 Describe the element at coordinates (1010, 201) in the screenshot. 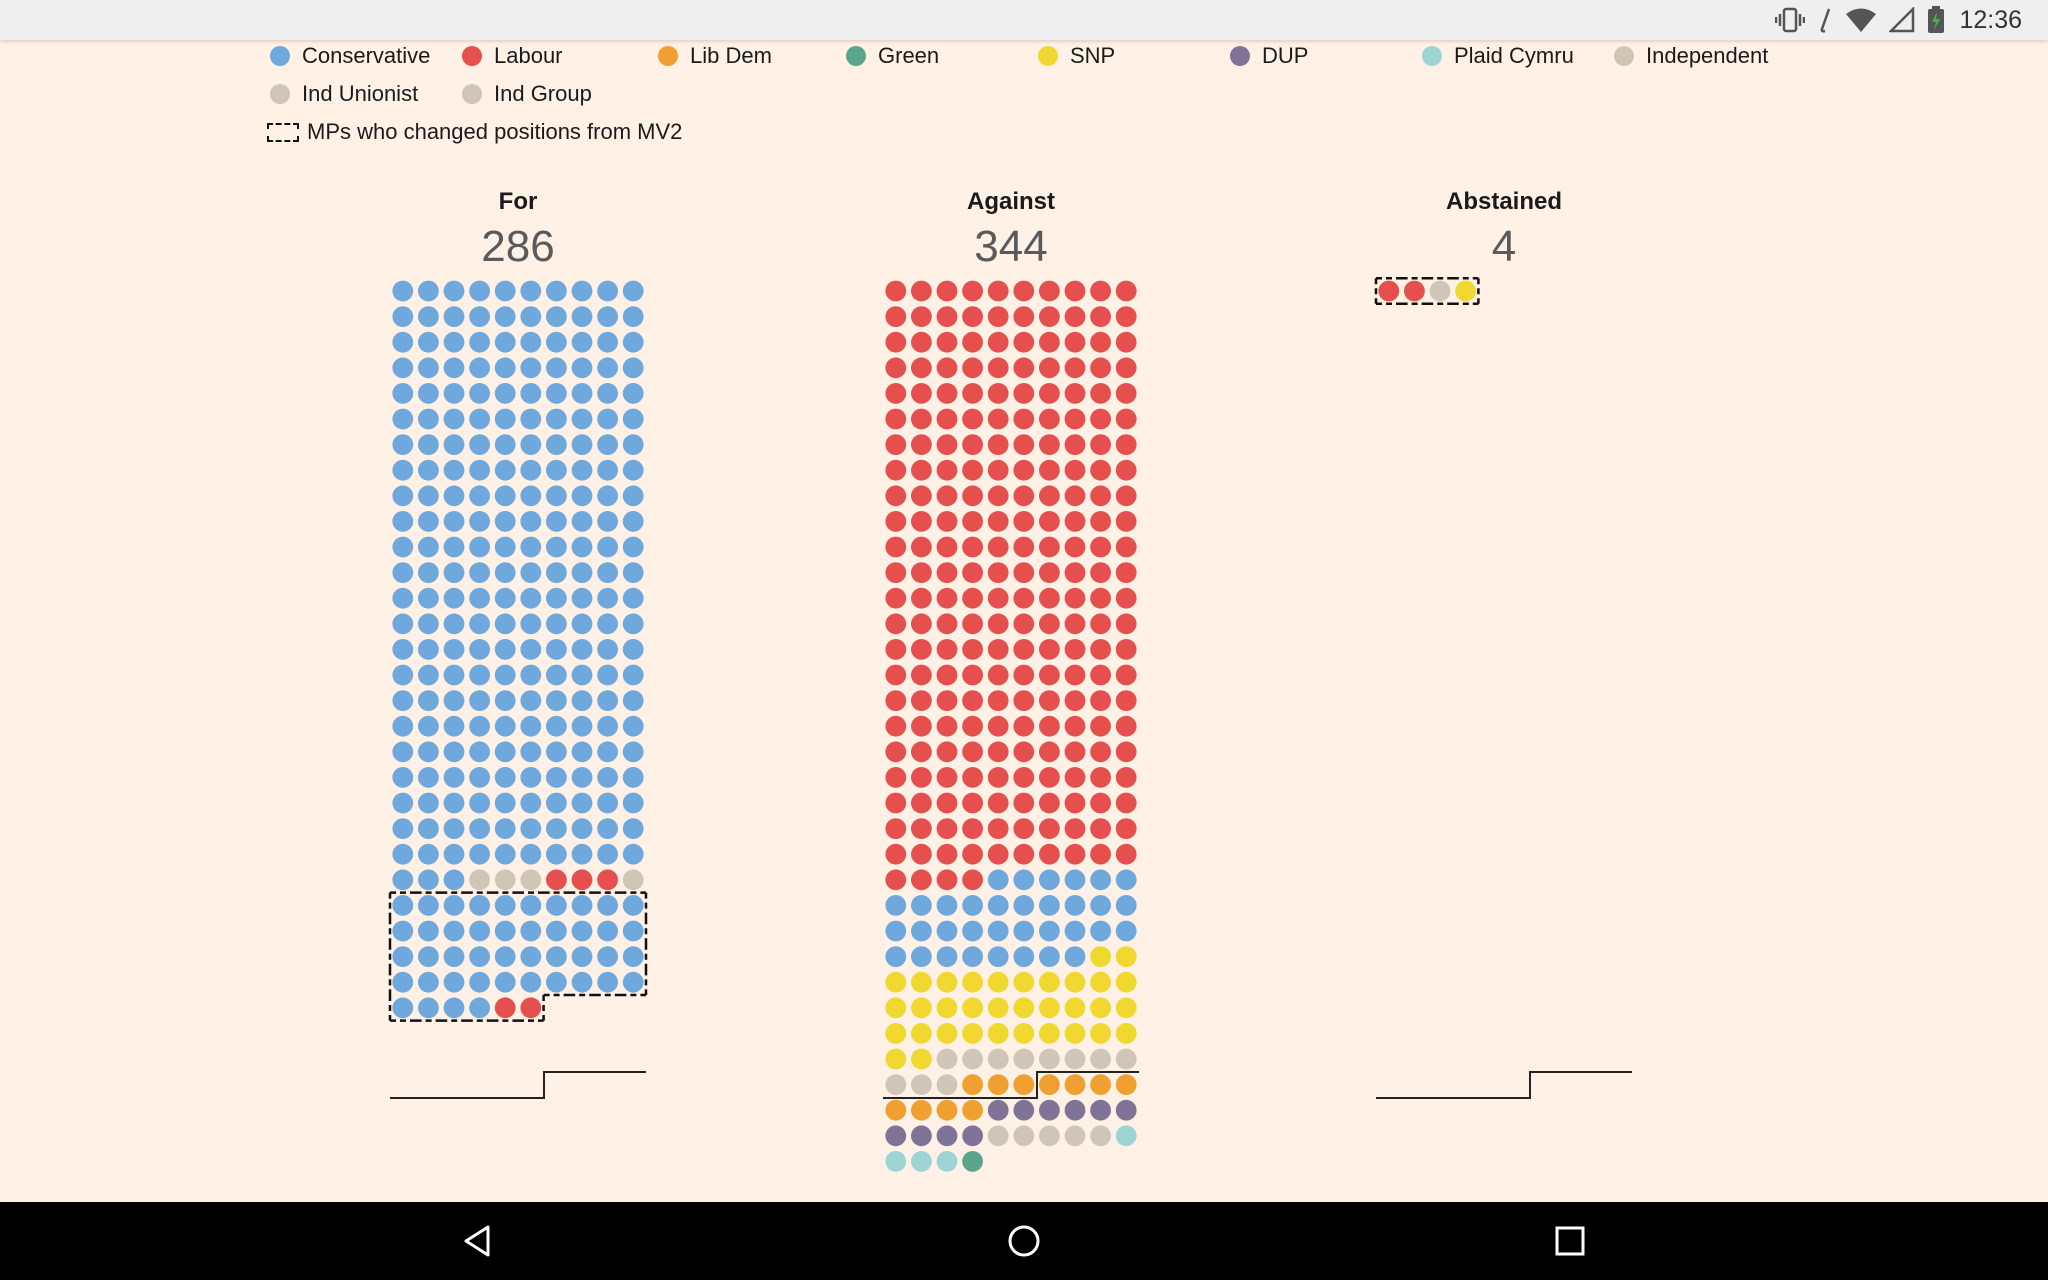

I see `column-title: Against` at that location.